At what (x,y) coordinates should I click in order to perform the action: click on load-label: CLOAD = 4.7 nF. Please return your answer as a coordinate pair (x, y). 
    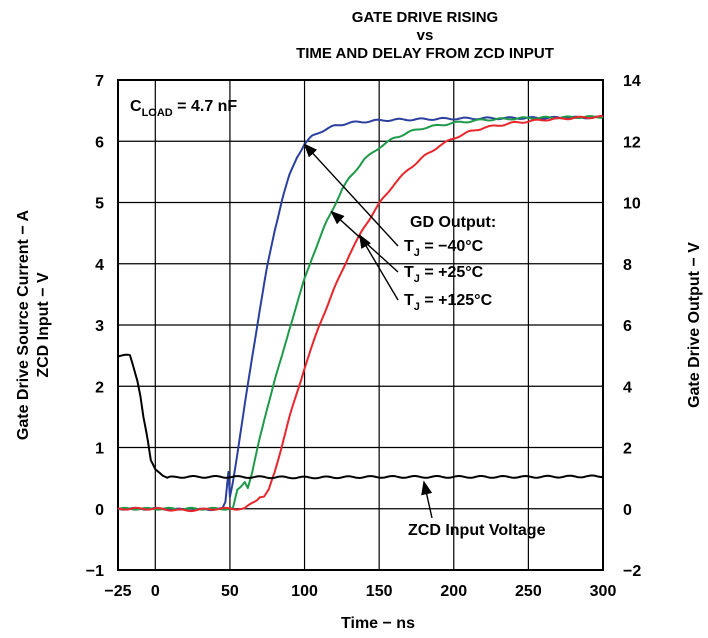
    Looking at the image, I should click on (183, 108).